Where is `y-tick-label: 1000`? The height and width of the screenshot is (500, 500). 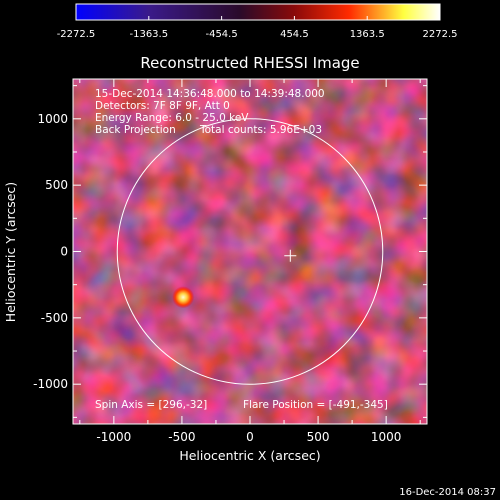
y-tick-label: 1000 is located at coordinates (52, 119).